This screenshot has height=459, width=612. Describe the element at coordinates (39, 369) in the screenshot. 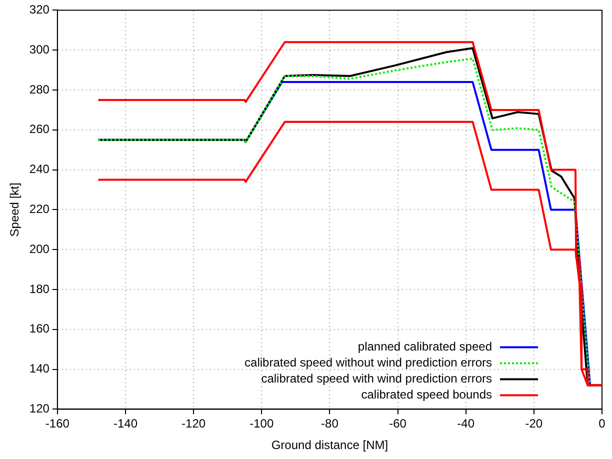

I see `y-tick-label: 140` at that location.